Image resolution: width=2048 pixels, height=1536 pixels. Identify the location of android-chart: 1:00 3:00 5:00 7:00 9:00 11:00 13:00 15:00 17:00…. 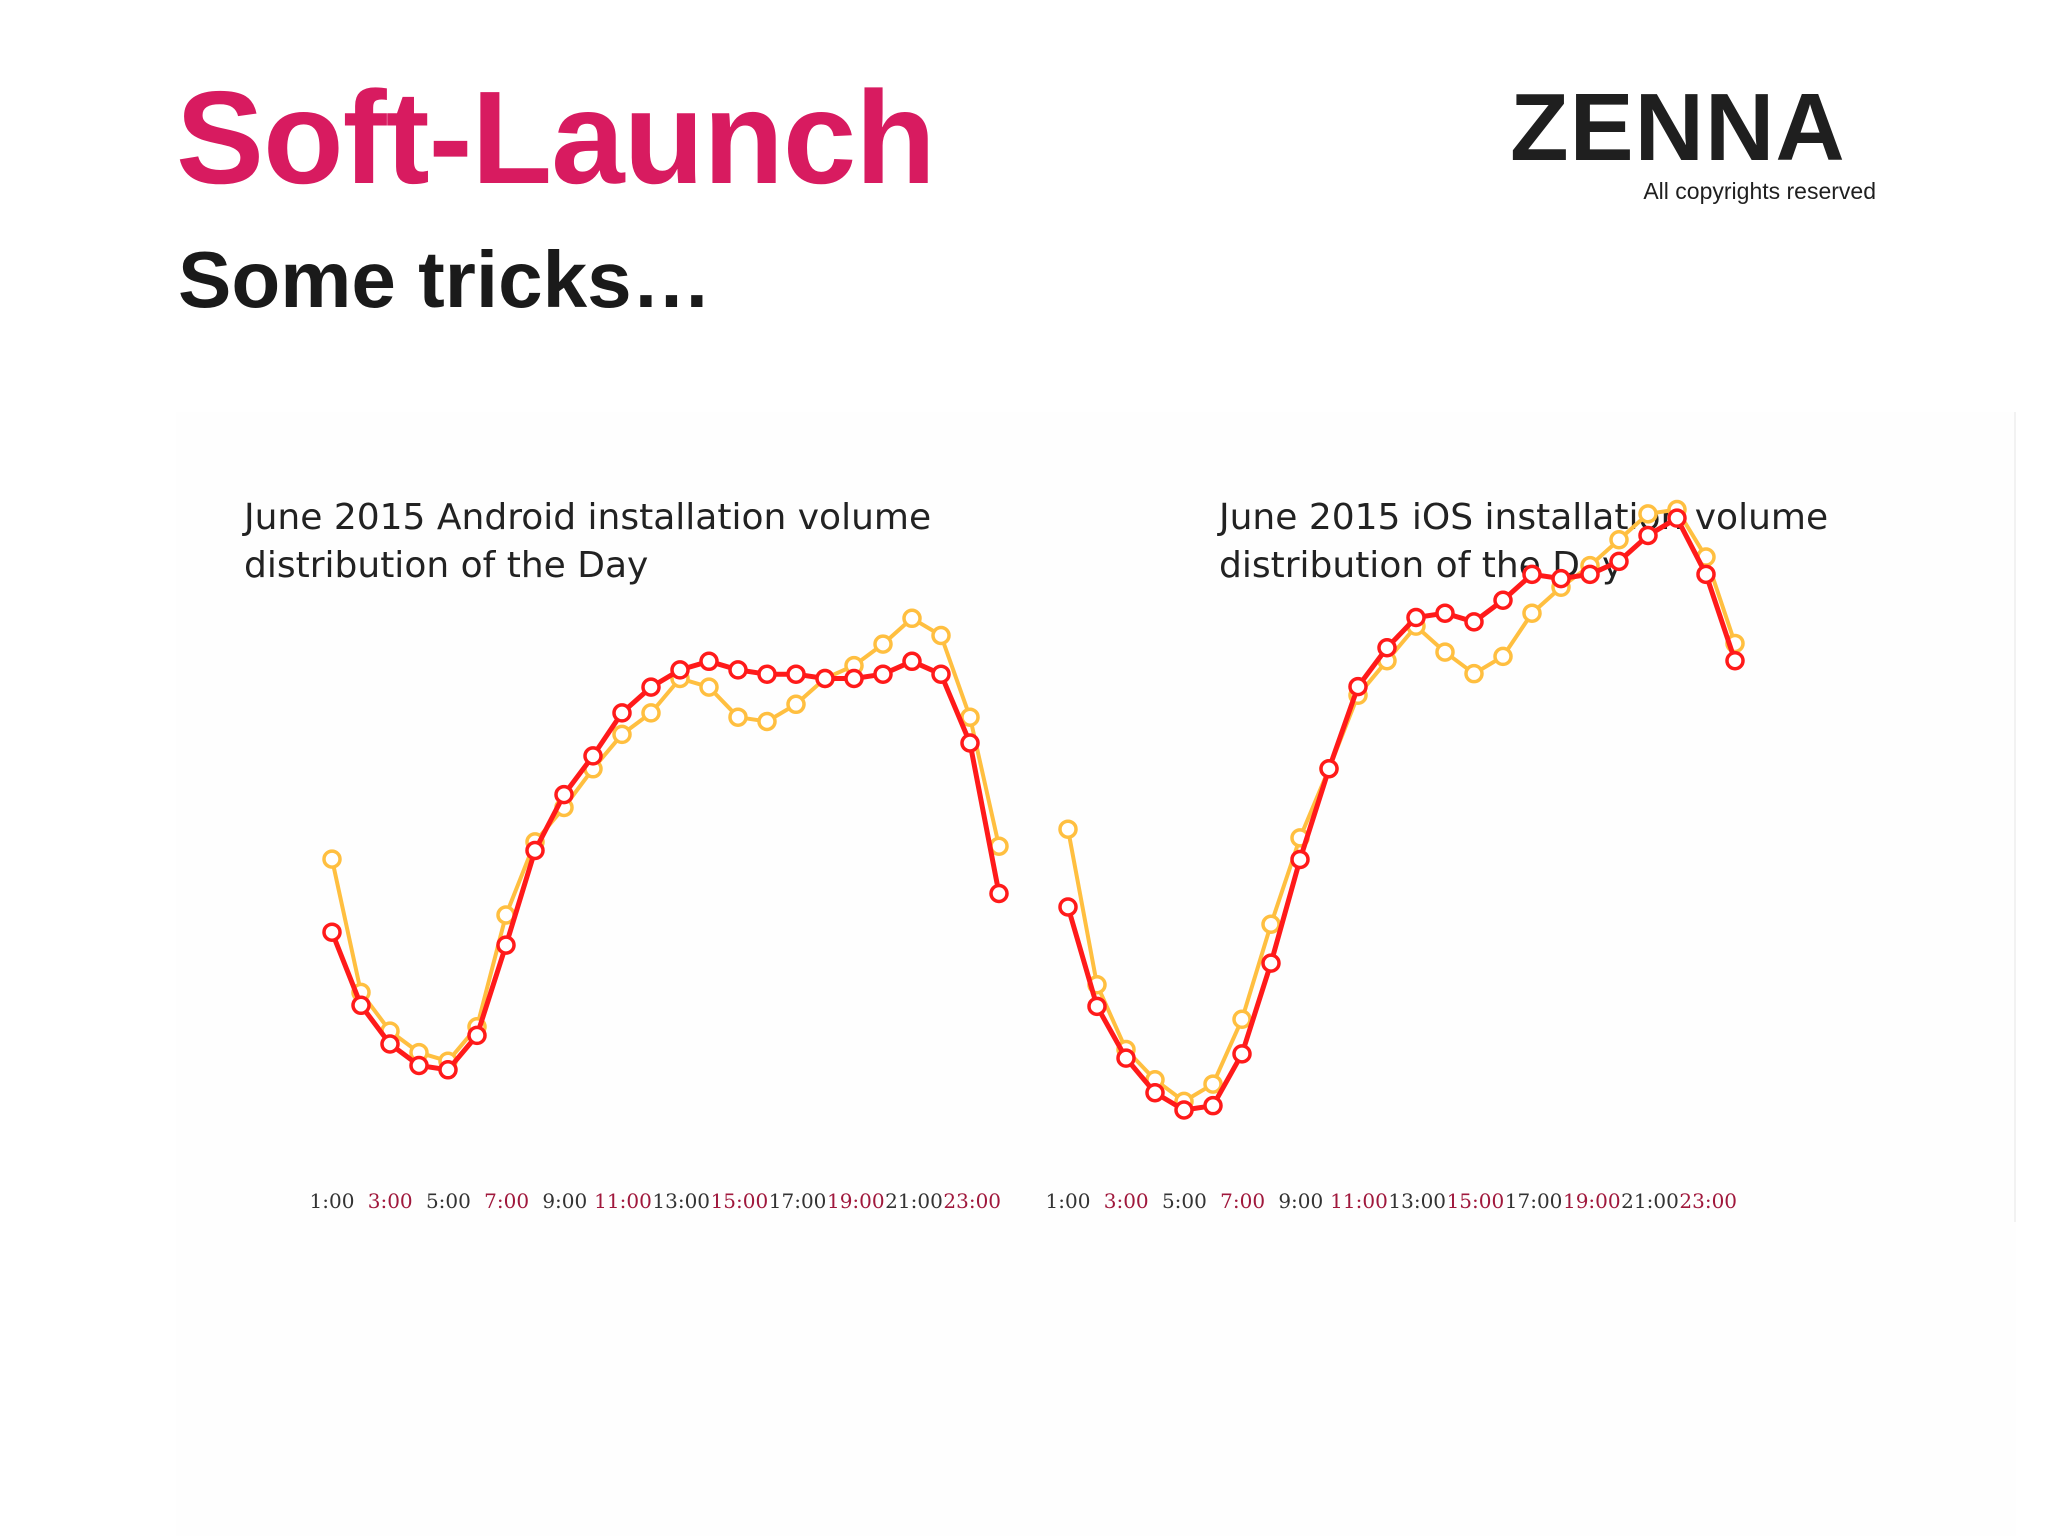
(659, 910).